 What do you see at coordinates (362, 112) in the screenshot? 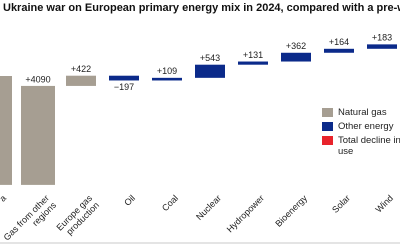
I see `legend-label: Natural gas` at bounding box center [362, 112].